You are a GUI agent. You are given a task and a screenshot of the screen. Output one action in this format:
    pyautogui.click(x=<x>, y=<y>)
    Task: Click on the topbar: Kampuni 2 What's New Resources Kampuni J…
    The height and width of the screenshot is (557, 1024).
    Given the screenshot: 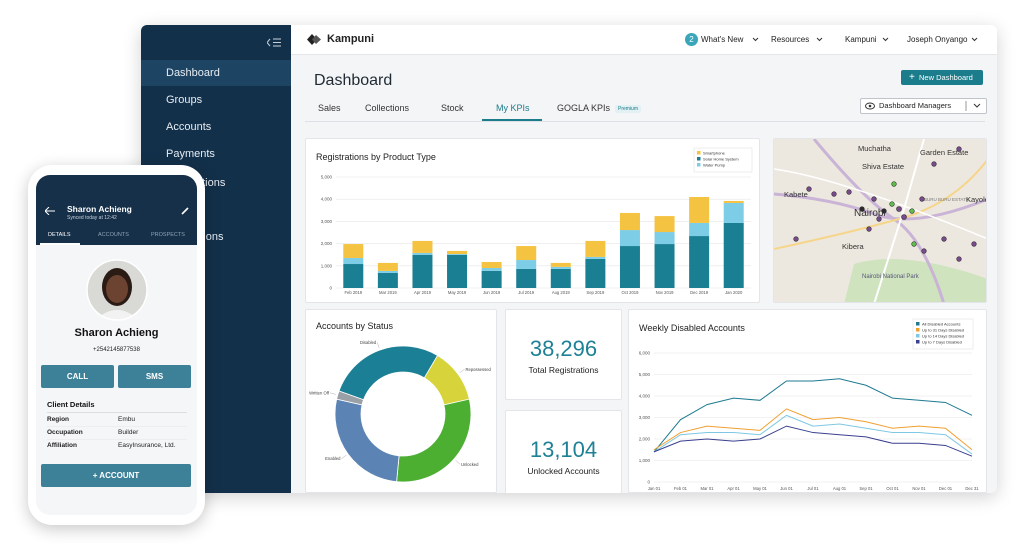 What is the action you would take?
    pyautogui.click(x=644, y=40)
    